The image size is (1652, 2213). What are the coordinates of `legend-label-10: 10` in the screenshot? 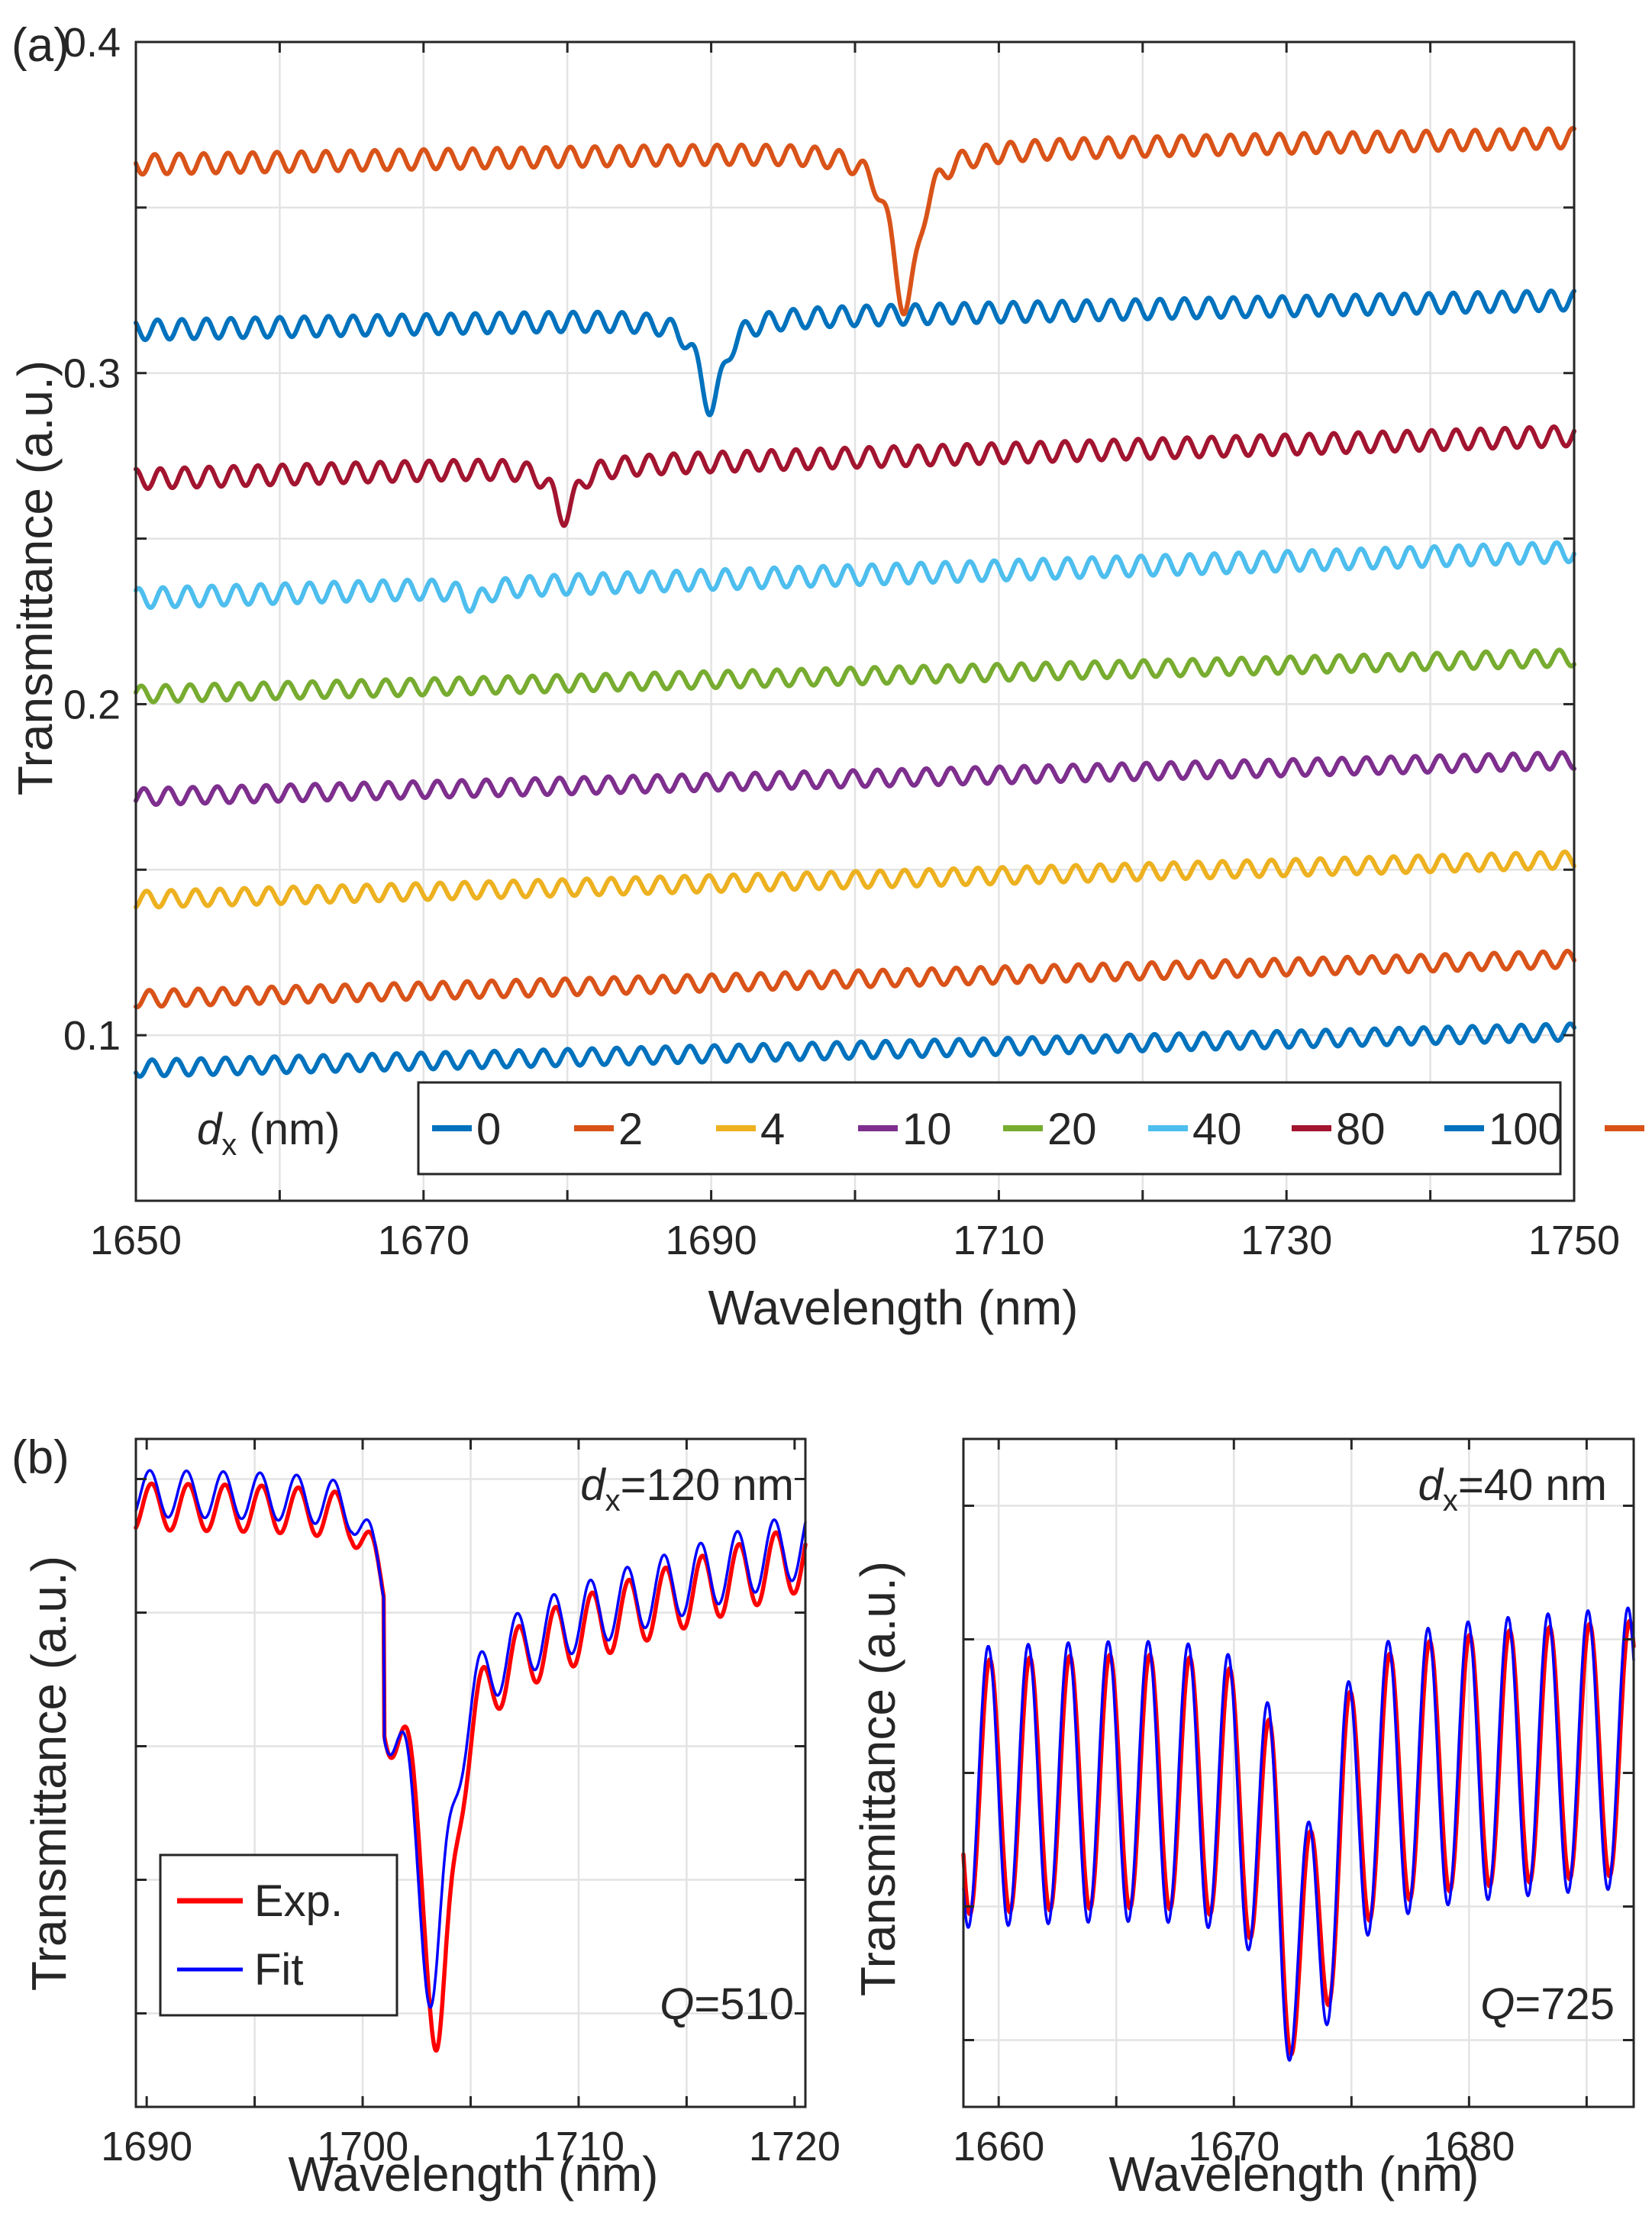 It's located at (927, 1129).